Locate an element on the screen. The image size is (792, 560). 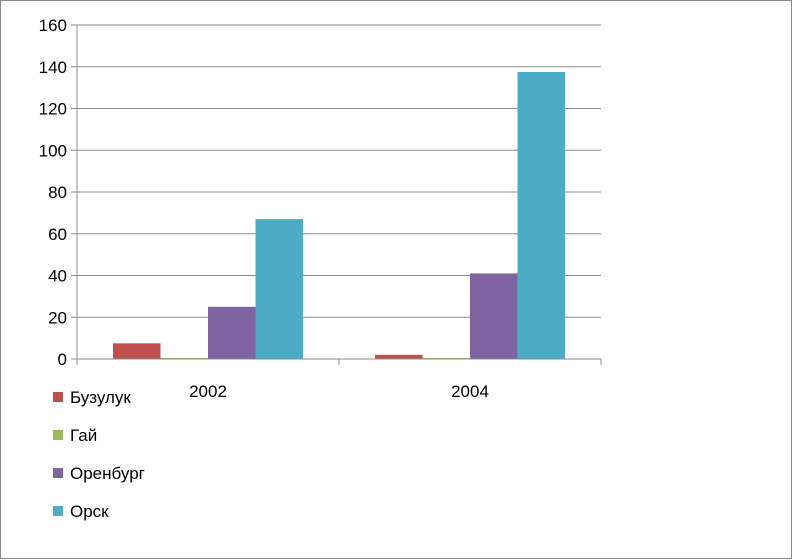
legend-label: Орск is located at coordinates (89, 511).